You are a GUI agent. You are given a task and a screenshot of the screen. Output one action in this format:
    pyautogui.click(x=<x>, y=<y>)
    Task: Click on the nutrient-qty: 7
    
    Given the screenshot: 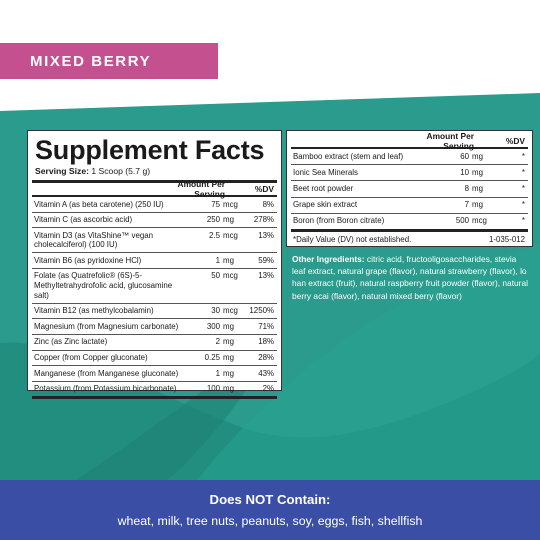 What is the action you would take?
    pyautogui.click(x=466, y=205)
    